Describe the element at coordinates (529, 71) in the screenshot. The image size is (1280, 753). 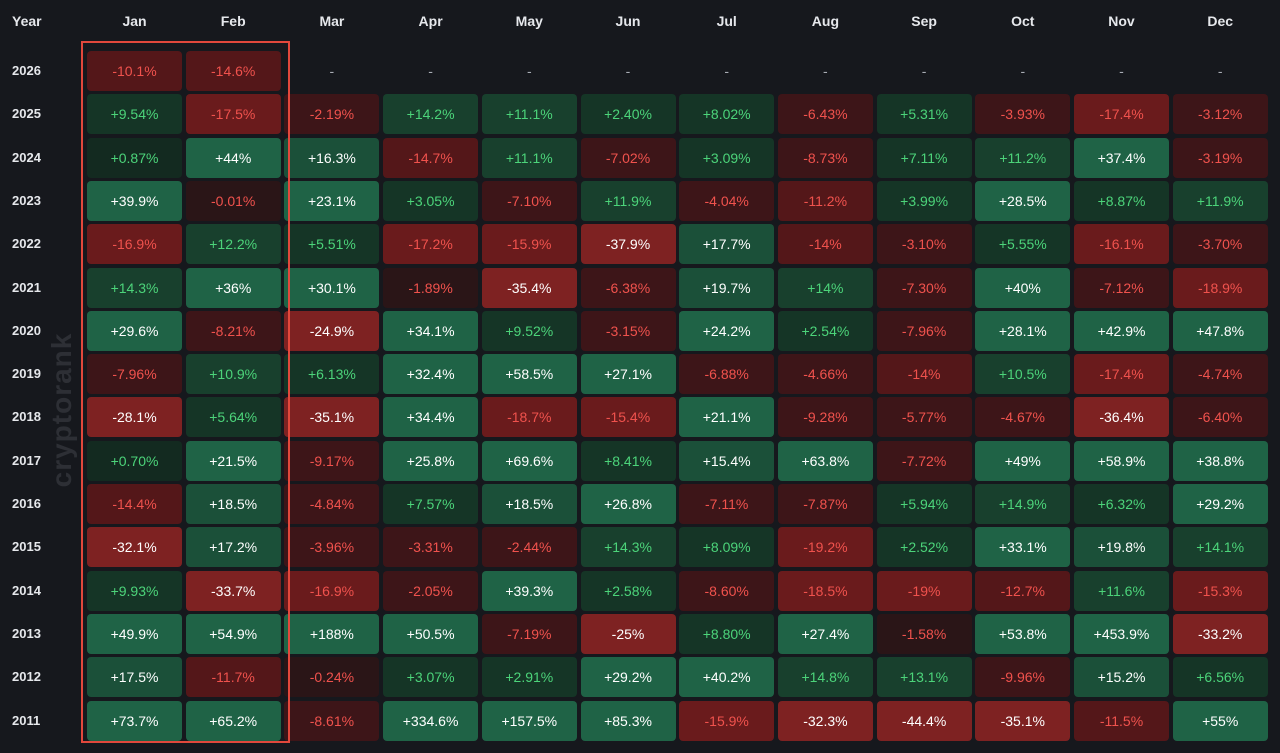
I see `cell-2026-may: -` at that location.